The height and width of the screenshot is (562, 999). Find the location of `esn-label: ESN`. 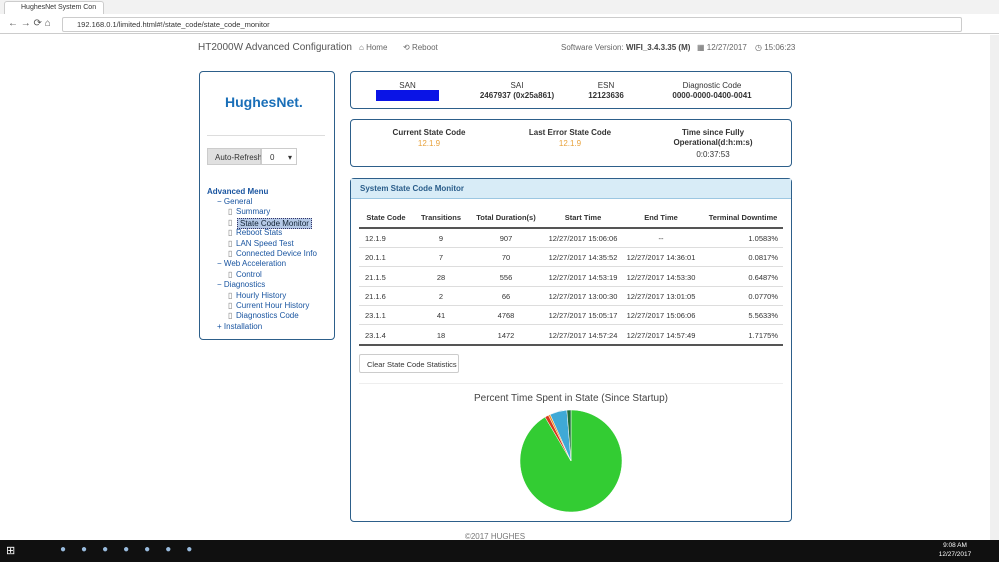

esn-label: ESN is located at coordinates (606, 85).